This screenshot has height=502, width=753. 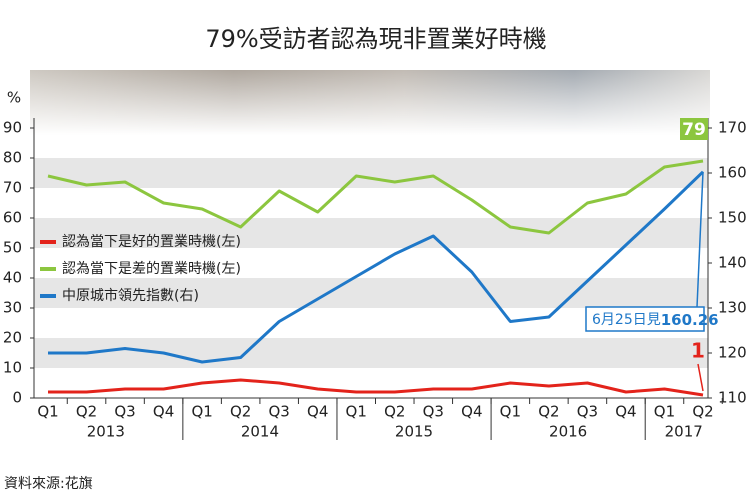 I want to click on y2-tick-label: 130, so click(x=732, y=308).